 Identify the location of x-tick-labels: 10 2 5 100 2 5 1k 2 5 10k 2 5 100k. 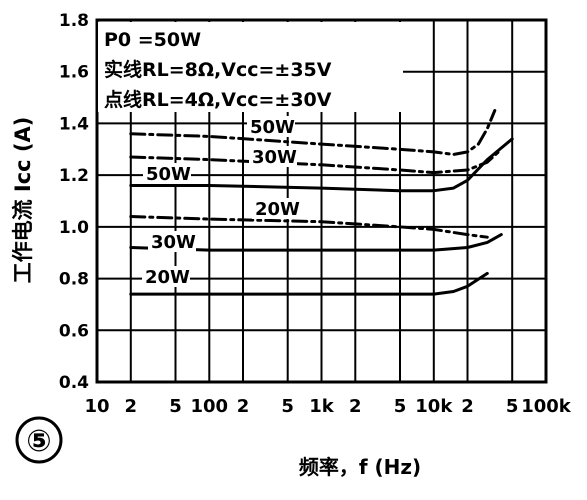
(327, 406).